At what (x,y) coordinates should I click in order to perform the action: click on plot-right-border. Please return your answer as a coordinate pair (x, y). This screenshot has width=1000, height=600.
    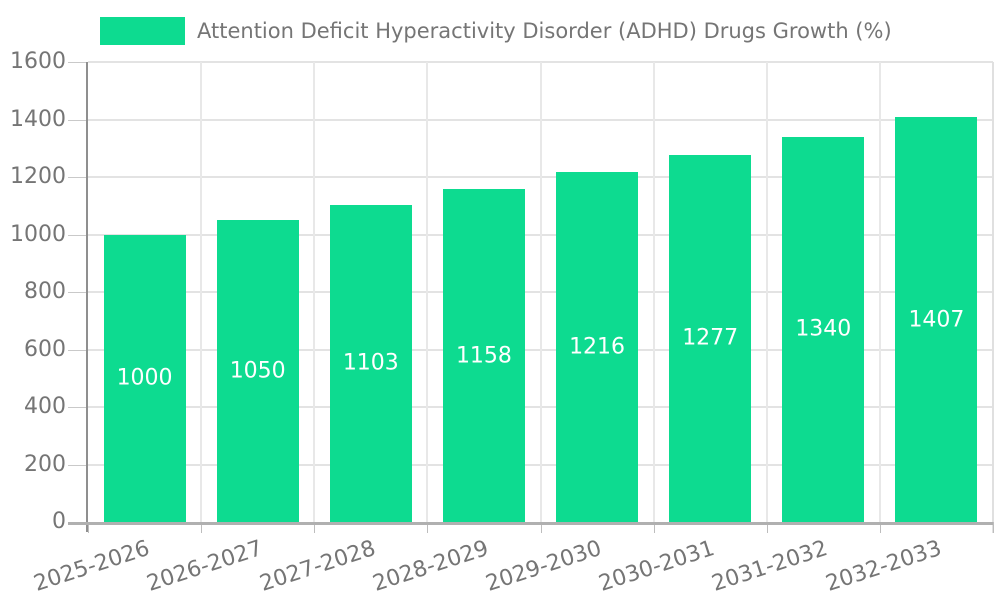
    Looking at the image, I should click on (993, 297).